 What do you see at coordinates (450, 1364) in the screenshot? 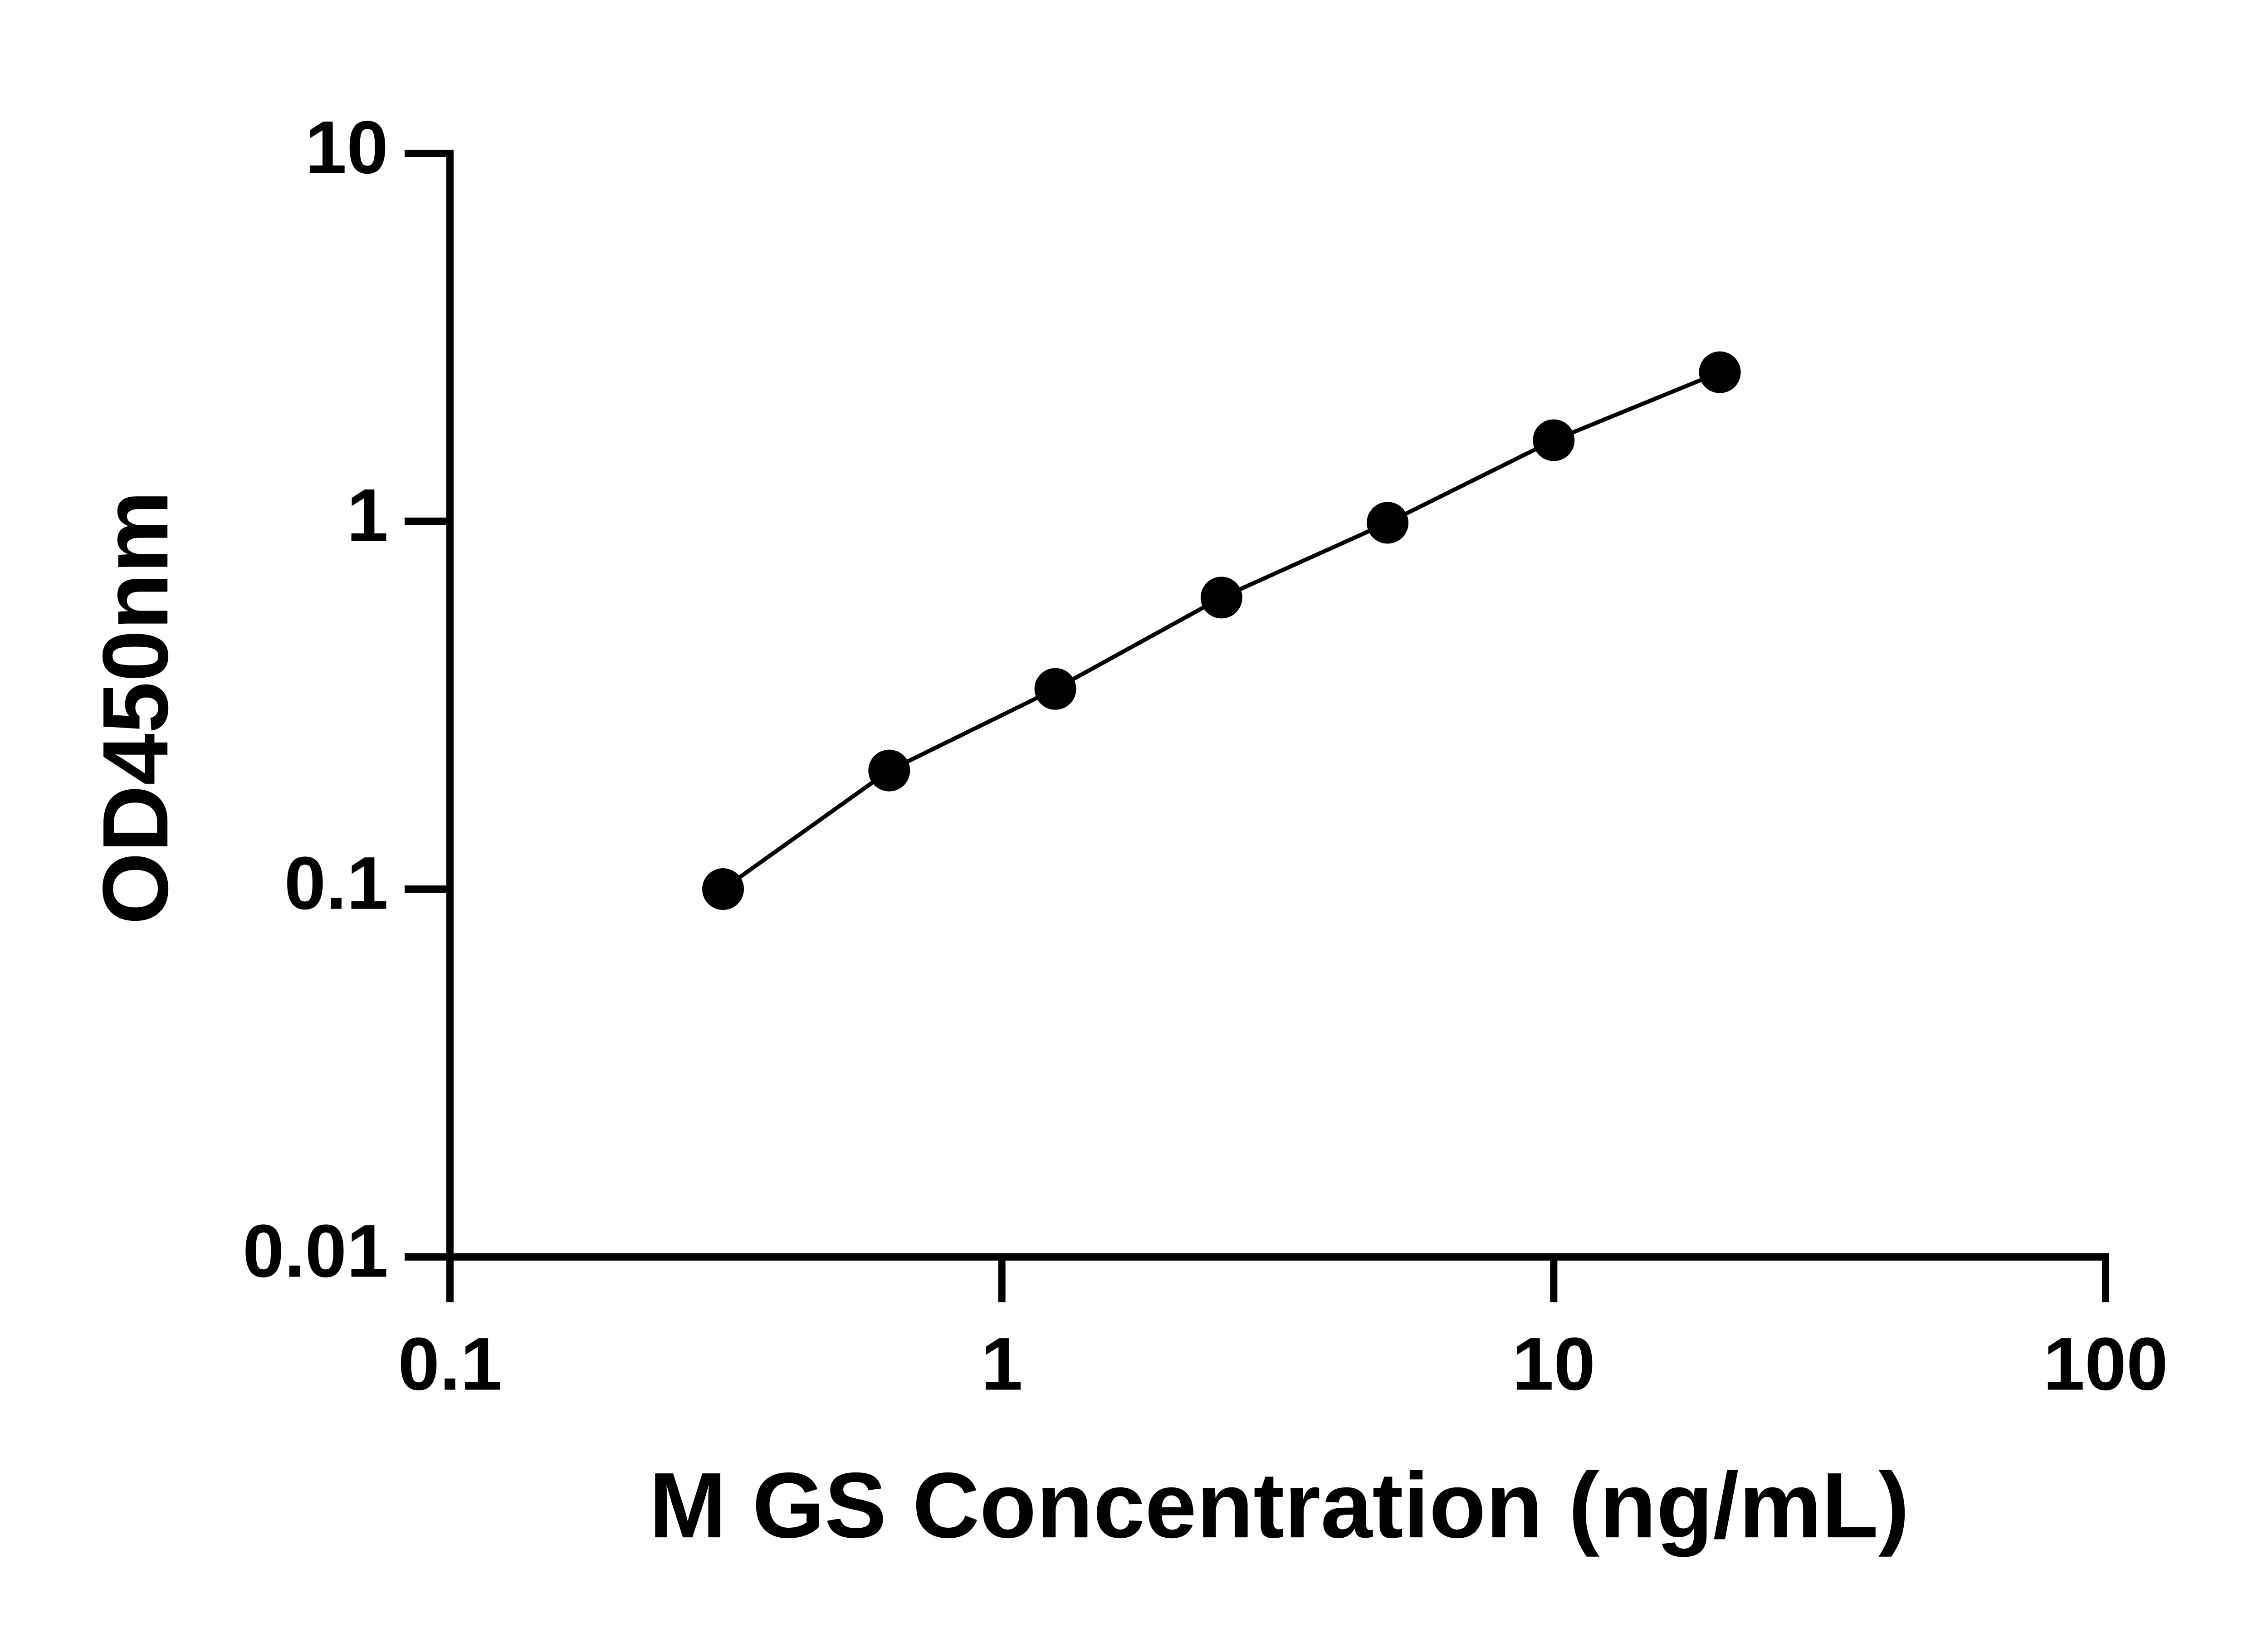
I see `x-tick-label: 0.1` at bounding box center [450, 1364].